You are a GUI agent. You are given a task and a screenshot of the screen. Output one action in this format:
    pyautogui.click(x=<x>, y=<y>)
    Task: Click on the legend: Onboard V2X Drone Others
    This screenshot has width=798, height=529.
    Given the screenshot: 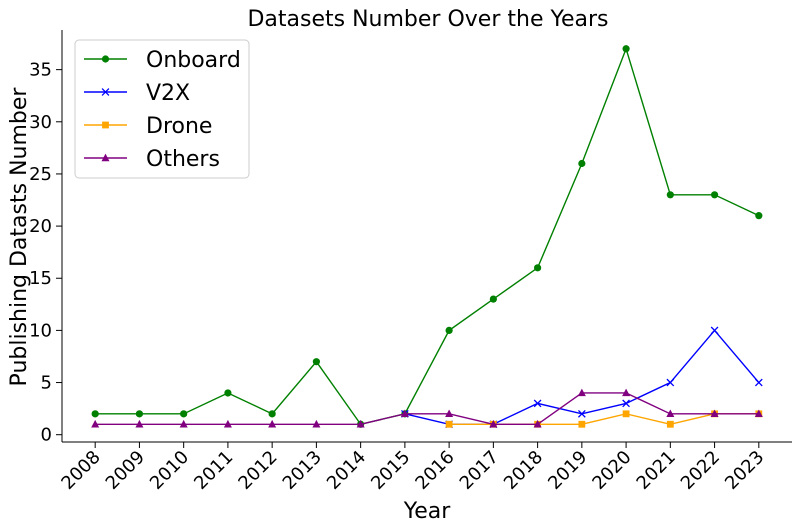 What is the action you would take?
    pyautogui.click(x=162, y=109)
    